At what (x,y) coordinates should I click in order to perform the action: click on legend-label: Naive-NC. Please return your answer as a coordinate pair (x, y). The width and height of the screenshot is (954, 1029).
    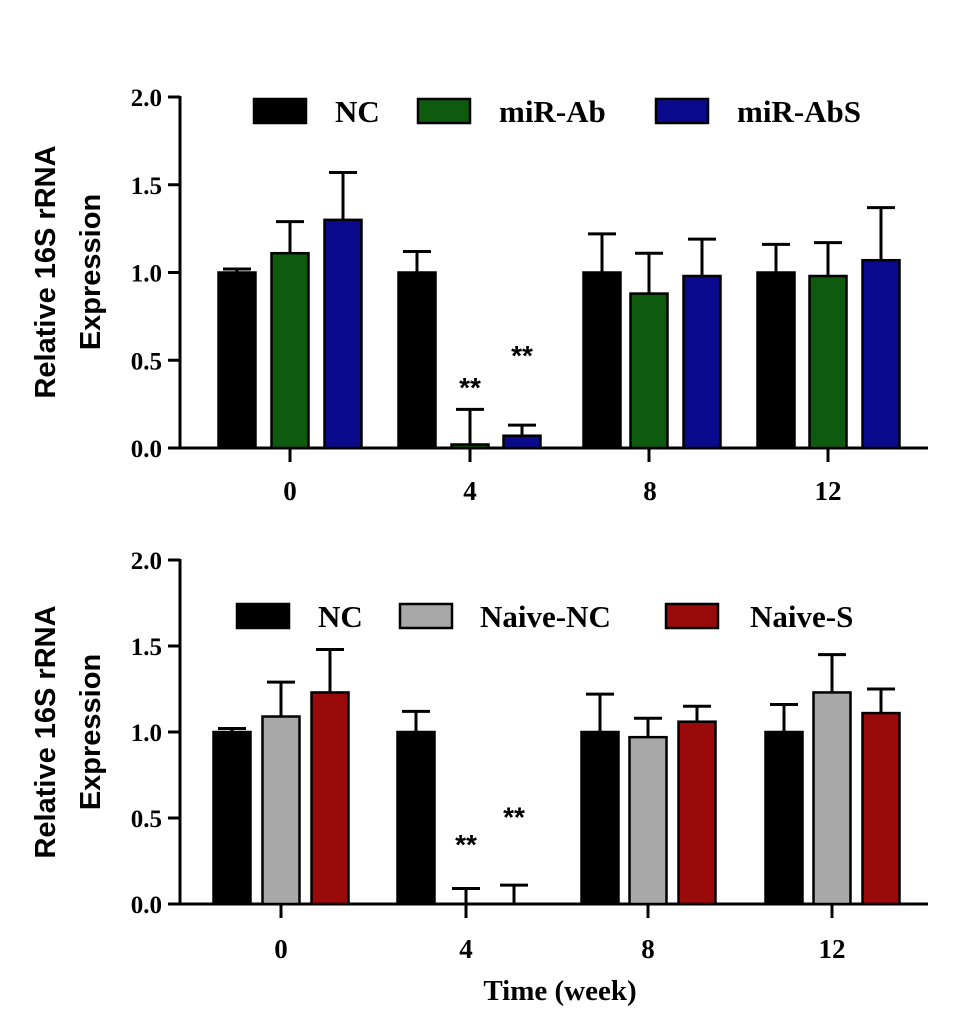
    Looking at the image, I should click on (545, 616).